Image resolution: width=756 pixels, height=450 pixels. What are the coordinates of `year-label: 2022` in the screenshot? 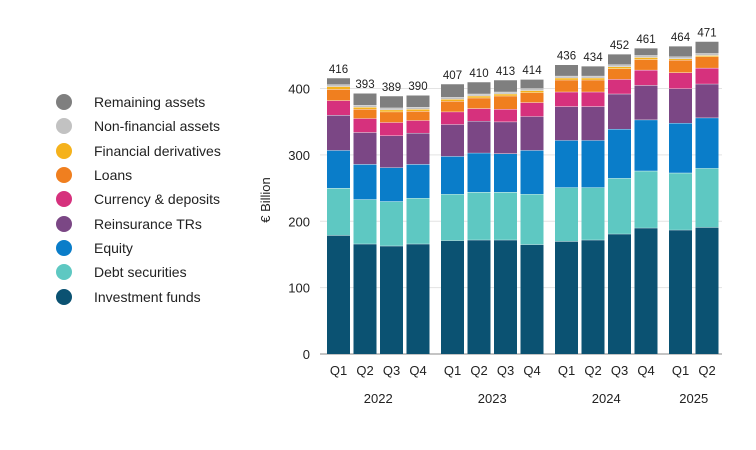 It's located at (378, 398).